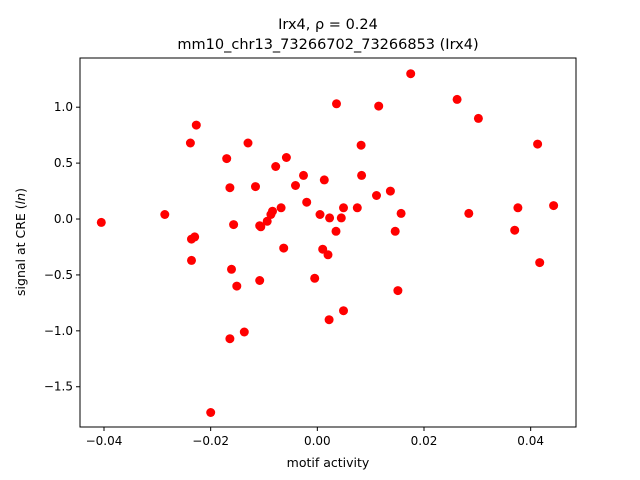 This screenshot has height=480, width=640. Describe the element at coordinates (328, 25) in the screenshot. I see `chart-title-line1: Irx4, ρ = 0.24` at that location.